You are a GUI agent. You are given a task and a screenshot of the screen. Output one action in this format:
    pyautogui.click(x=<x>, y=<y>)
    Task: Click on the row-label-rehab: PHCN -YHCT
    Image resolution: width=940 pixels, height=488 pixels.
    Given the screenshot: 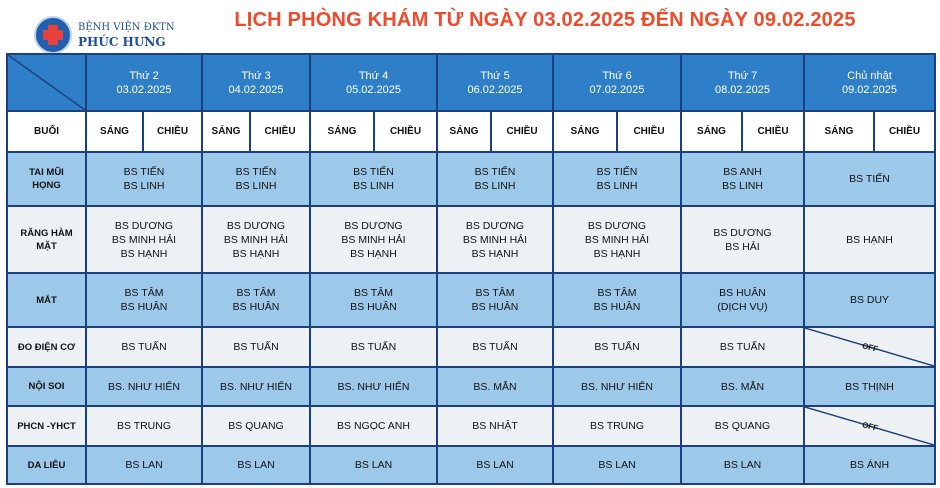 What is the action you would take?
    pyautogui.click(x=46, y=426)
    